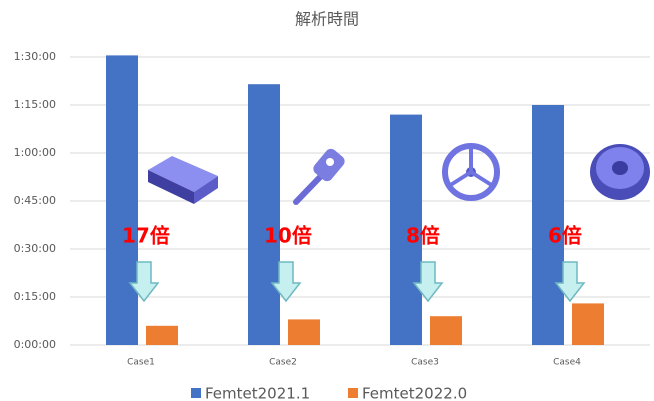 This screenshot has height=401, width=654. I want to click on y-tick-label: 1:00:00, so click(35, 152).